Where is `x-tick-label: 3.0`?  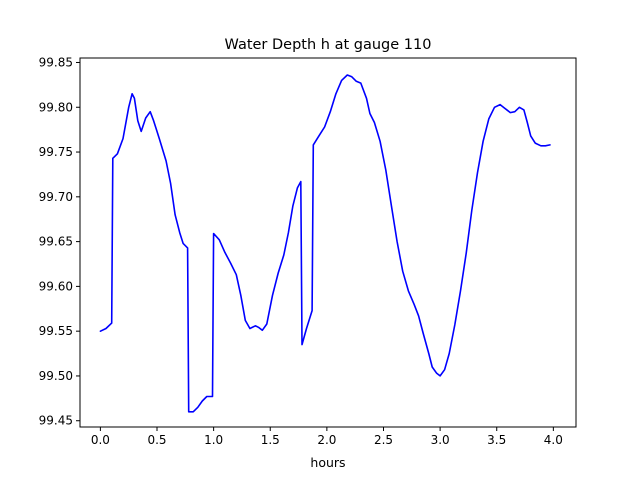 x-tick-label: 3.0 is located at coordinates (440, 440).